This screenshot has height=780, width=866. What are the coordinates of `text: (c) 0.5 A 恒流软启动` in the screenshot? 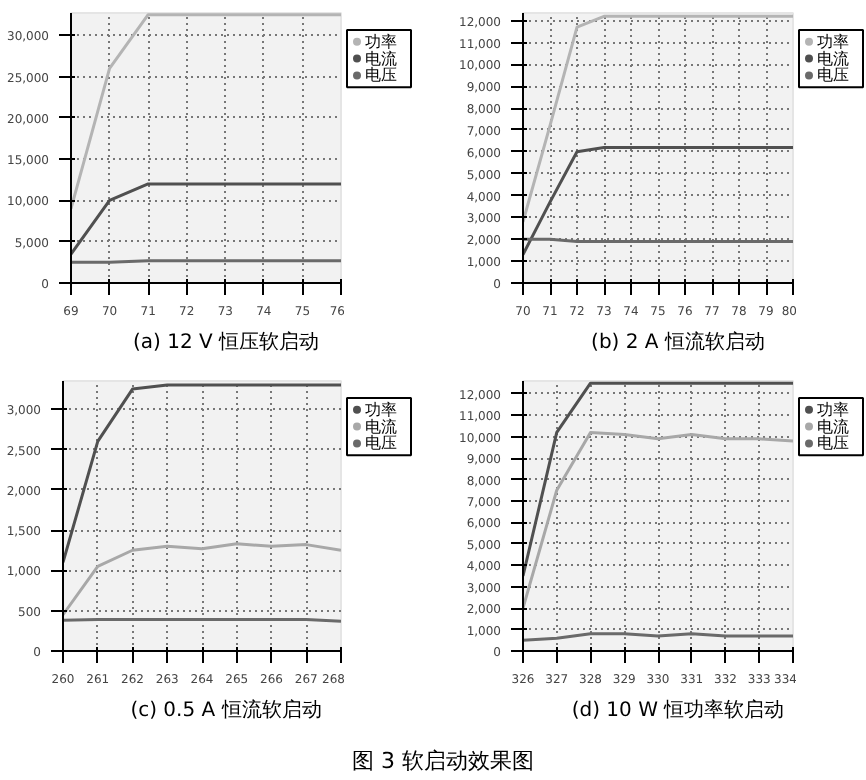 It's located at (226, 712).